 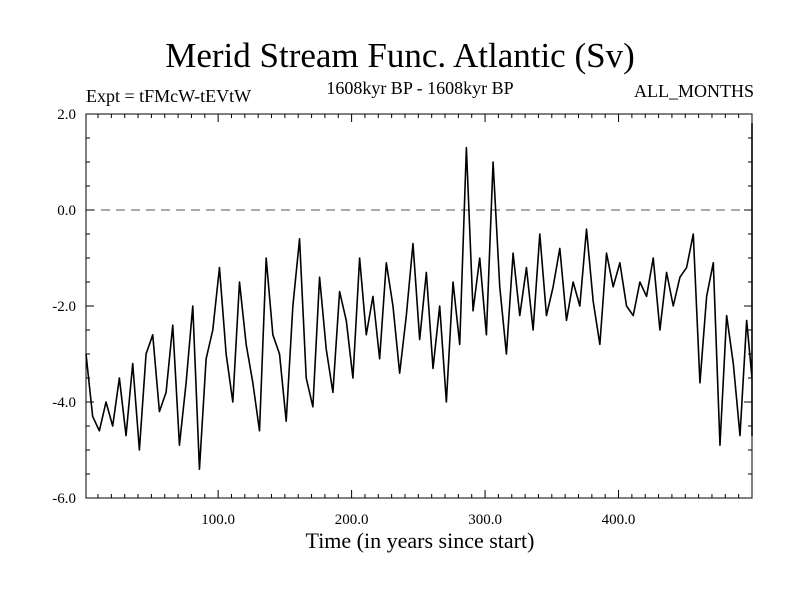 What do you see at coordinates (619, 520) in the screenshot?
I see `x-tick-label: 400.0` at bounding box center [619, 520].